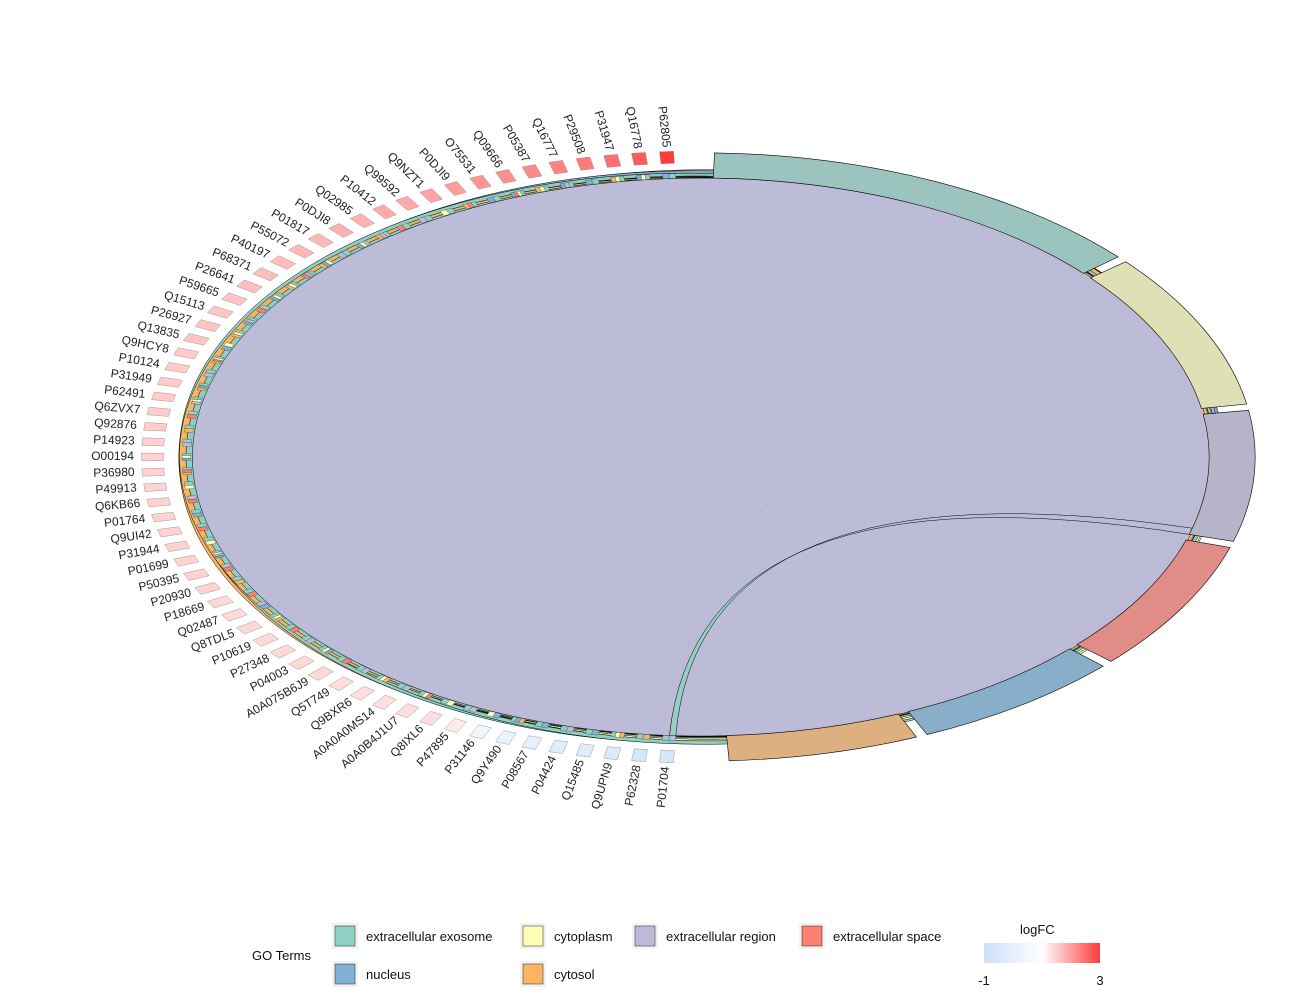  What do you see at coordinates (196, 574) in the screenshot?
I see `logfc-tile-p50395` at bounding box center [196, 574].